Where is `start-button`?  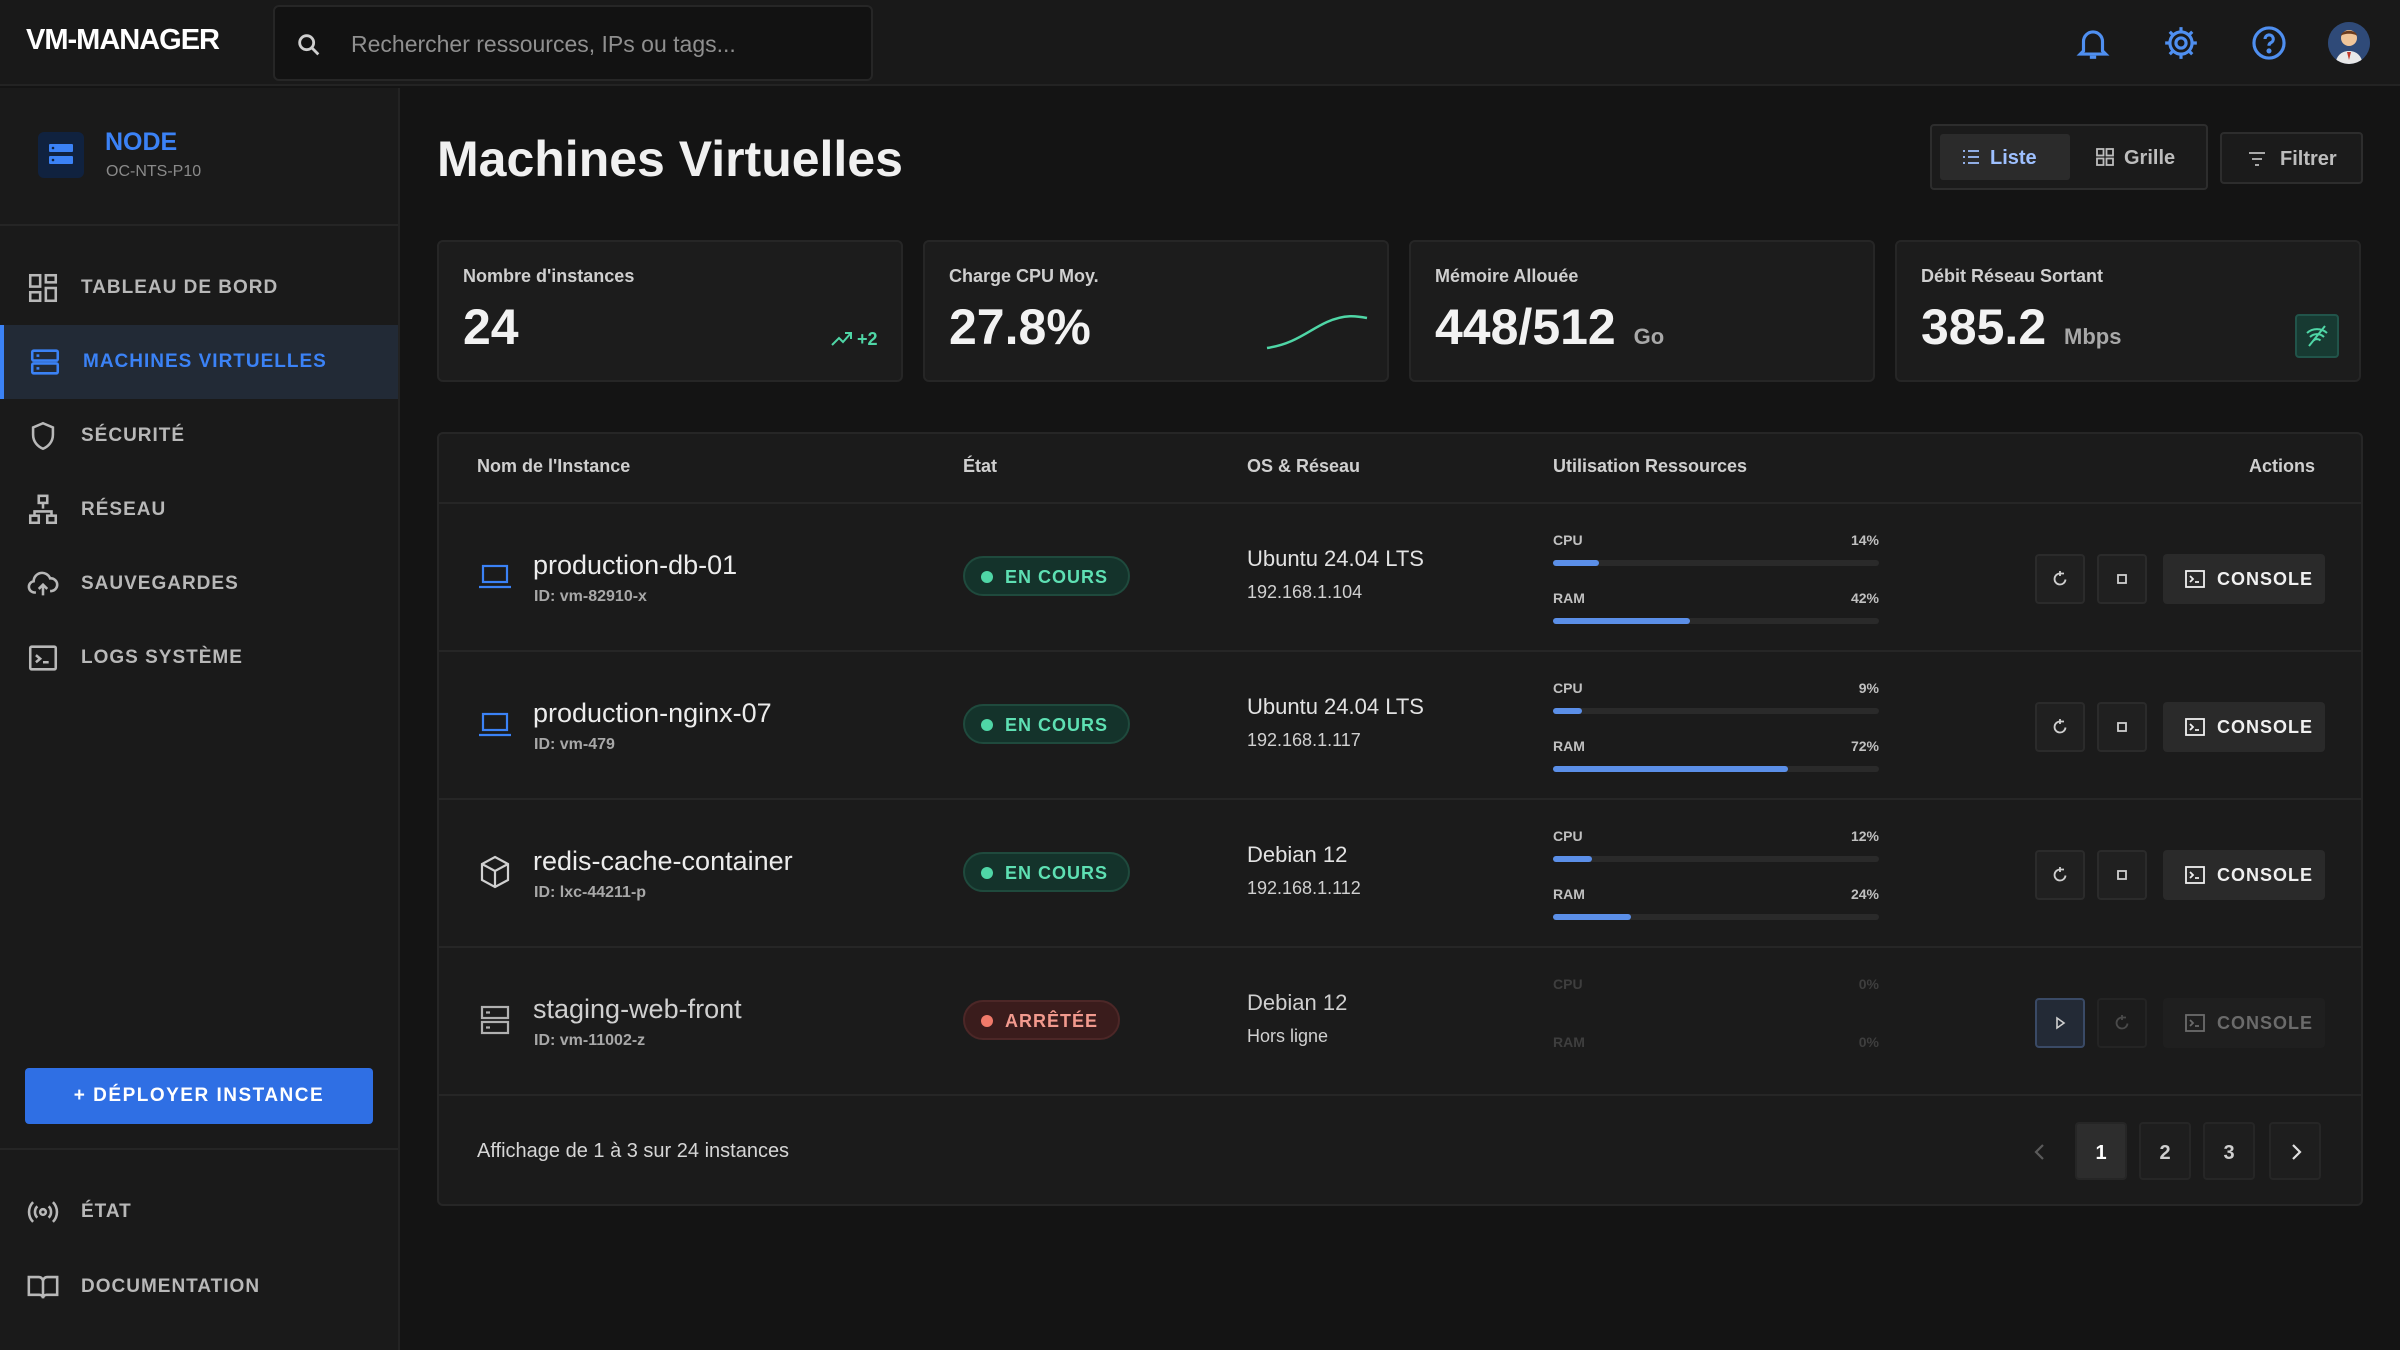 start-button is located at coordinates (2060, 1023).